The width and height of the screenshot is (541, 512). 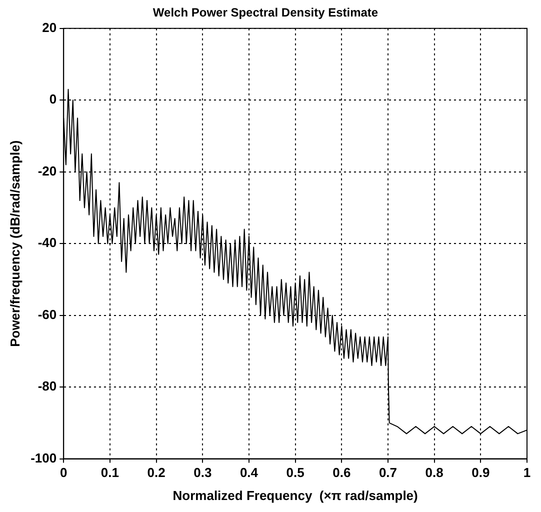 What do you see at coordinates (295, 495) in the screenshot?
I see `x-axis-title: Normalized Frequency (×π rad/sample)` at bounding box center [295, 495].